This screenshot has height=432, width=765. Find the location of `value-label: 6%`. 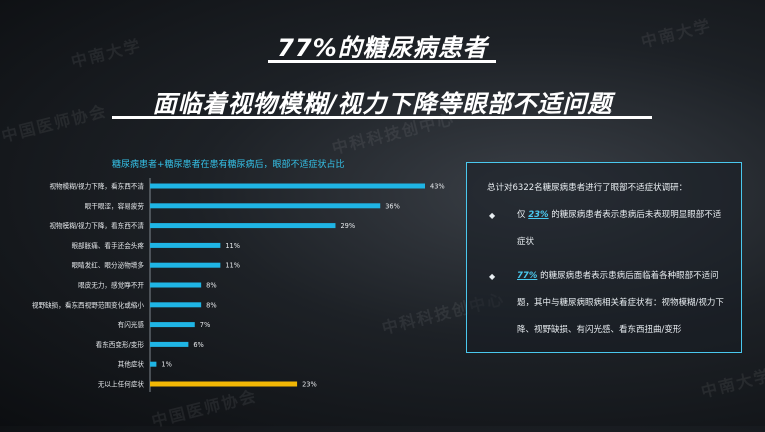

value-label: 6% is located at coordinates (198, 345).